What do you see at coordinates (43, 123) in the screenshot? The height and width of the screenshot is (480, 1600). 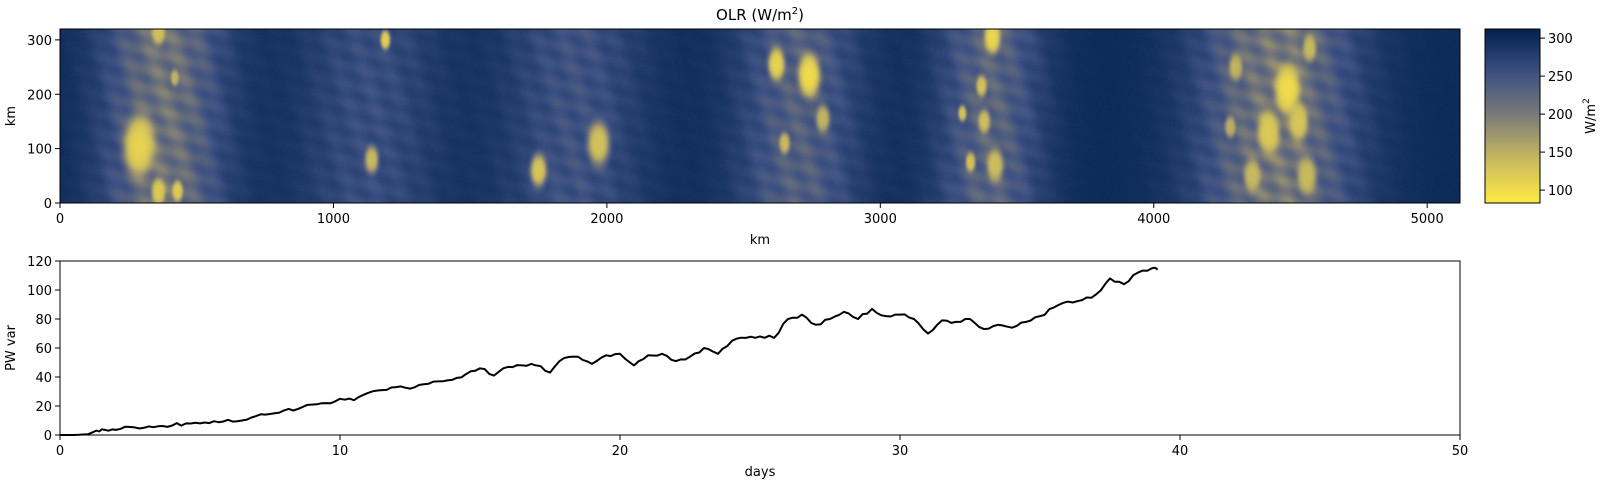 I see `heatmap-y-axis: 0 100 200 300` at bounding box center [43, 123].